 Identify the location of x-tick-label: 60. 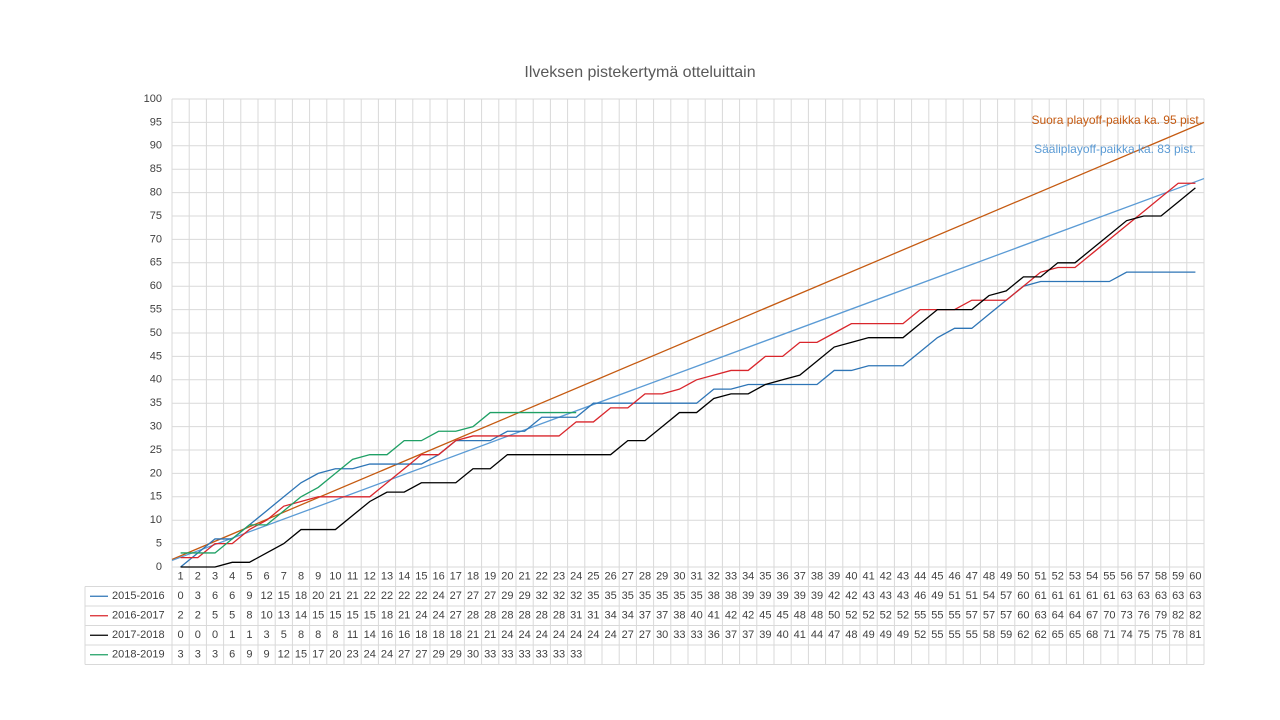
(1195, 577).